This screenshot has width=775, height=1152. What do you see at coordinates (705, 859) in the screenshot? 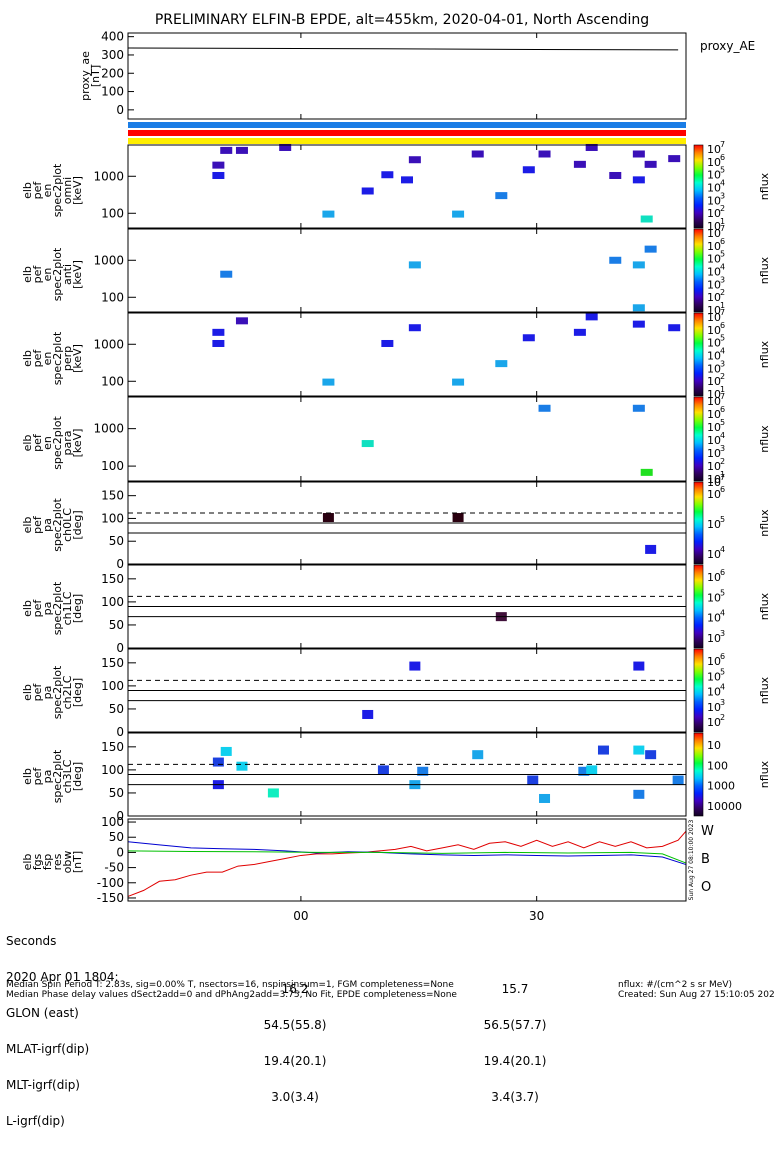
I see `b-field-legend-label: B` at bounding box center [705, 859].